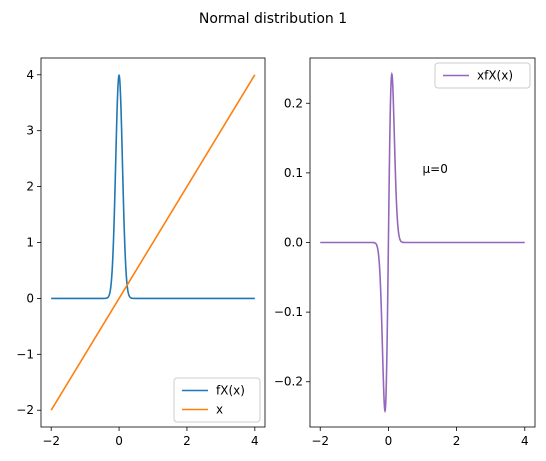 This screenshot has height=461, width=546. What do you see at coordinates (495, 76) in the screenshot?
I see `legend-label: xfX(x)` at bounding box center [495, 76].